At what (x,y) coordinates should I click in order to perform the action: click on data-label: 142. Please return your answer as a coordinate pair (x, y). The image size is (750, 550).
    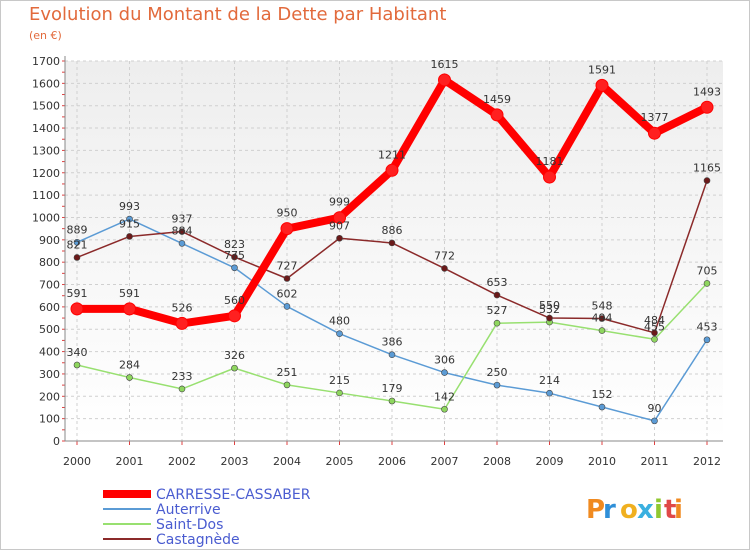
    Looking at the image, I should click on (444, 396).